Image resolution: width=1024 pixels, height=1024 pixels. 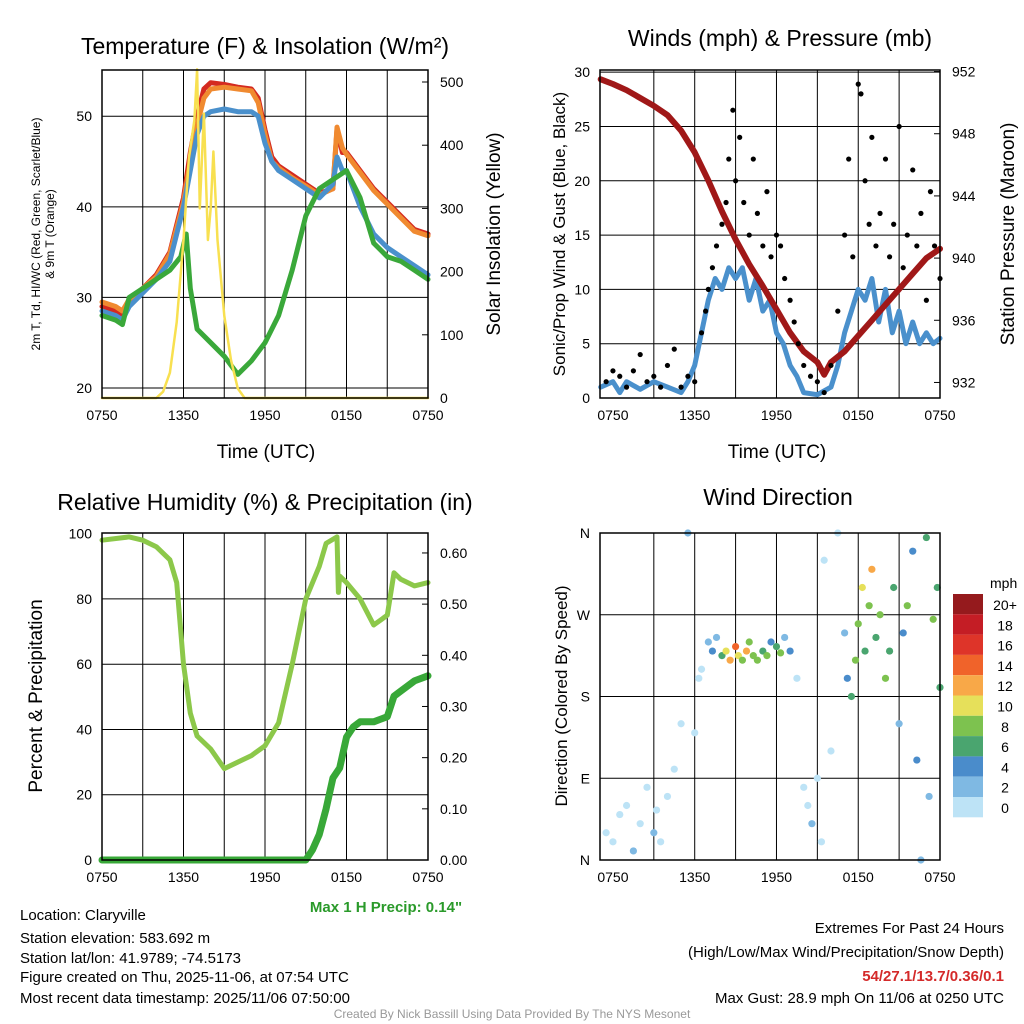 What do you see at coordinates (770, 227) in the screenshot?
I see `winds-series-pressure` at bounding box center [770, 227].